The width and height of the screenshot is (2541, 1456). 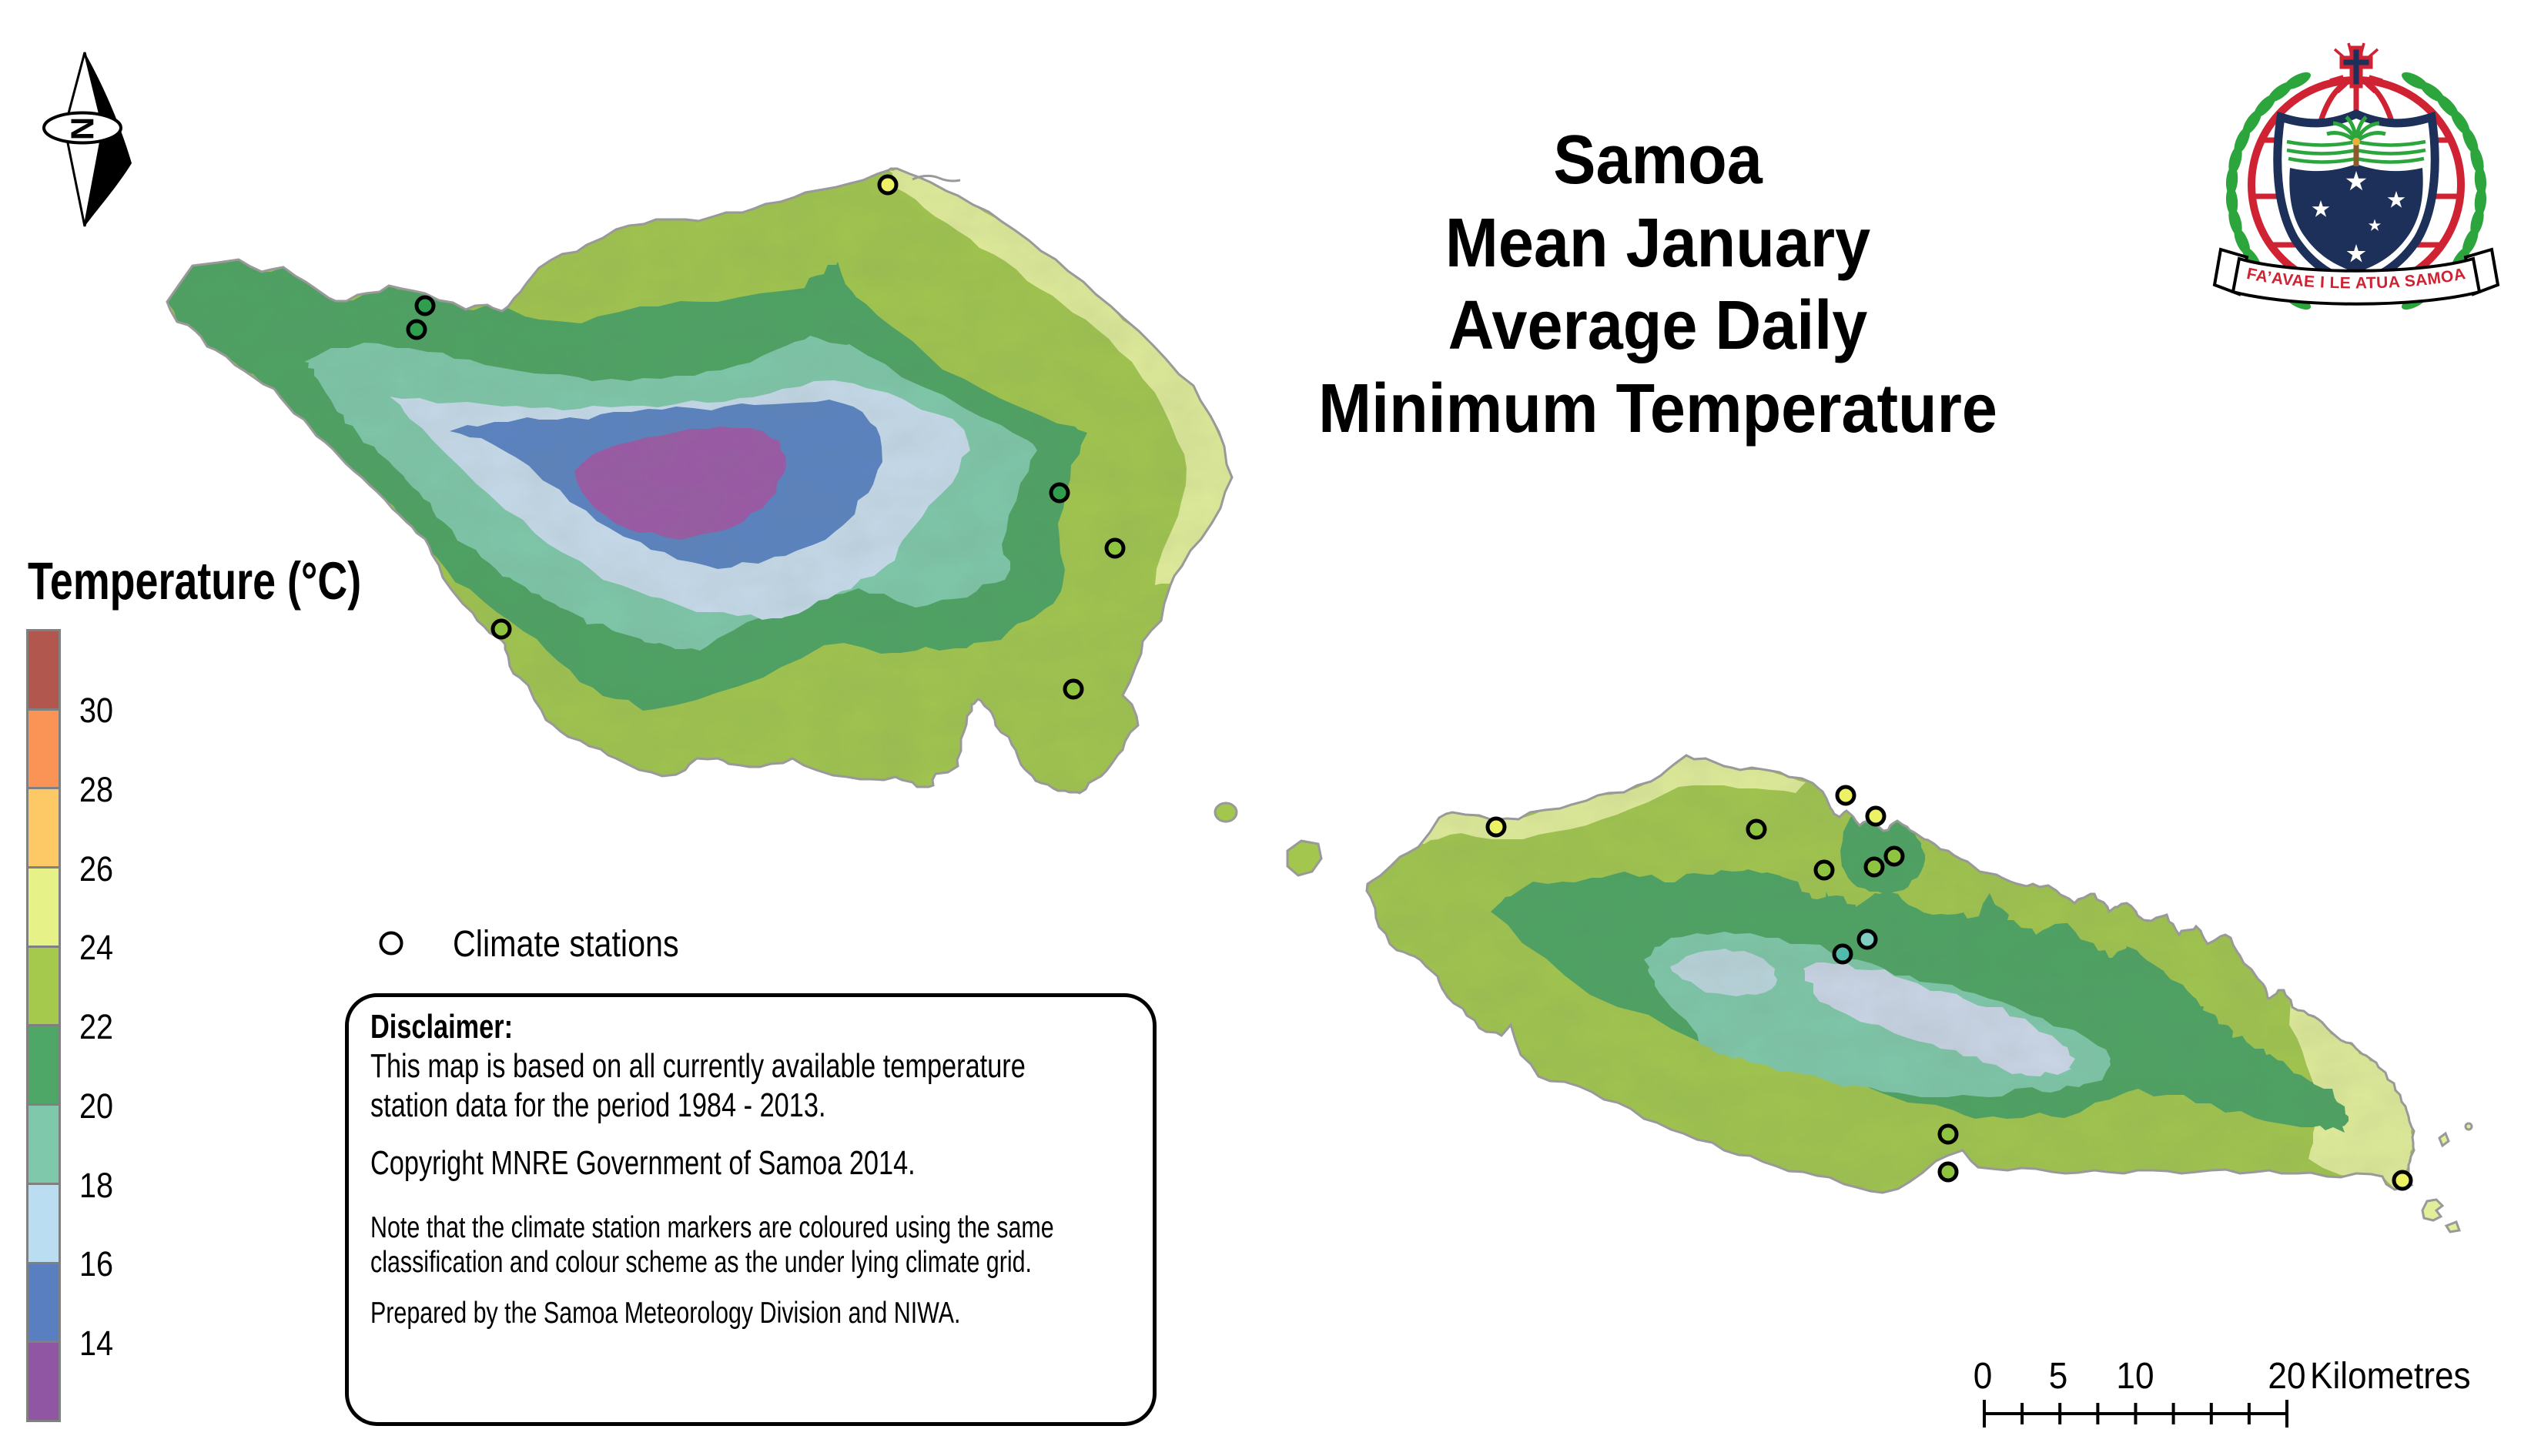 I want to click on svg-text: N, so click(x=83, y=128).